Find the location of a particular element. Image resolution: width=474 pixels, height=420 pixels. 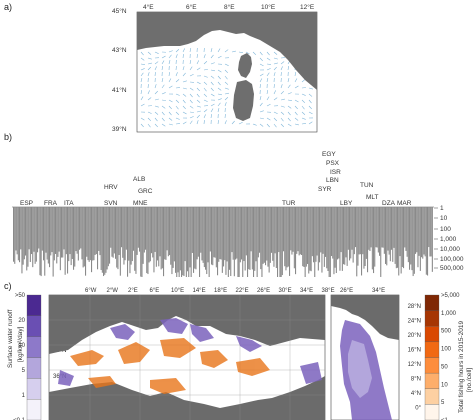

runoff-legend-title: Surface water runoff is located at coordinates (10, 338).